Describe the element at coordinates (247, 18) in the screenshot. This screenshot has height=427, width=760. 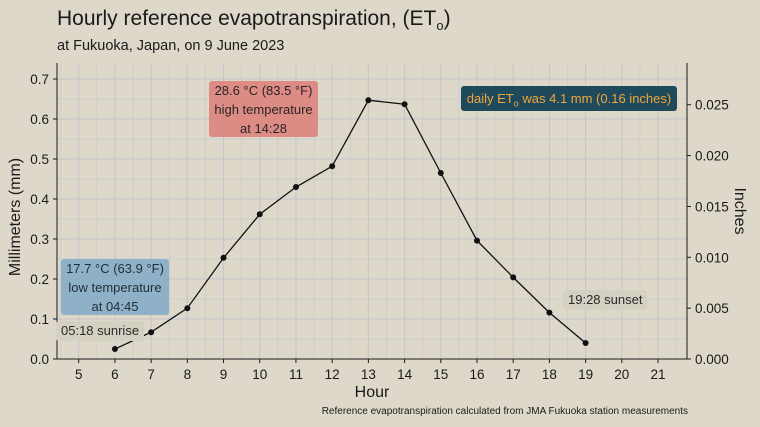
I see `chart-title-main: Hourly reference evapotranspiration, (ET` at that location.